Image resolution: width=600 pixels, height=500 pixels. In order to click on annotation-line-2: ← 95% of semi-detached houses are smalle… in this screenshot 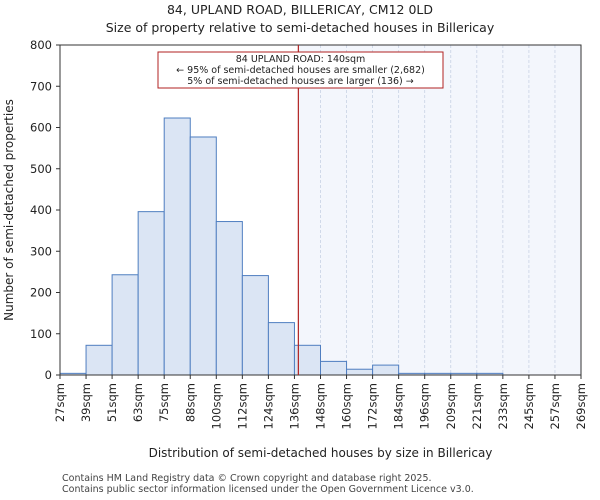, I will do `click(300, 70)`.